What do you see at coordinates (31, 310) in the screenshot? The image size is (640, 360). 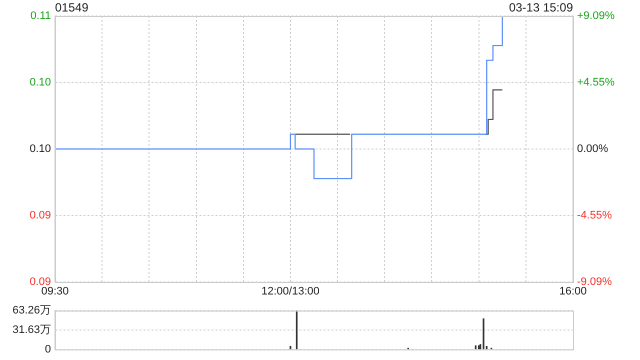 I see `y-tick-label: 63.26万` at bounding box center [31, 310].